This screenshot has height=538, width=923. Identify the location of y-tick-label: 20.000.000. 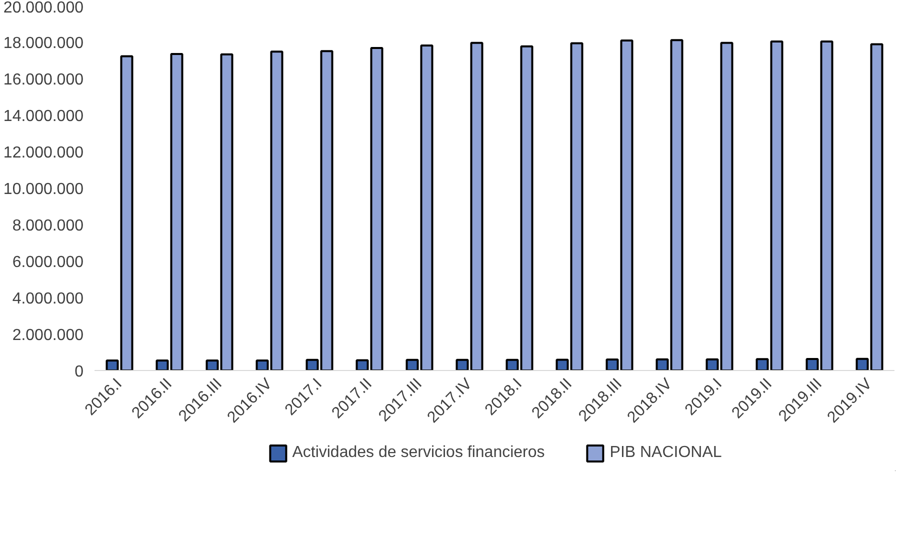
(43, 8).